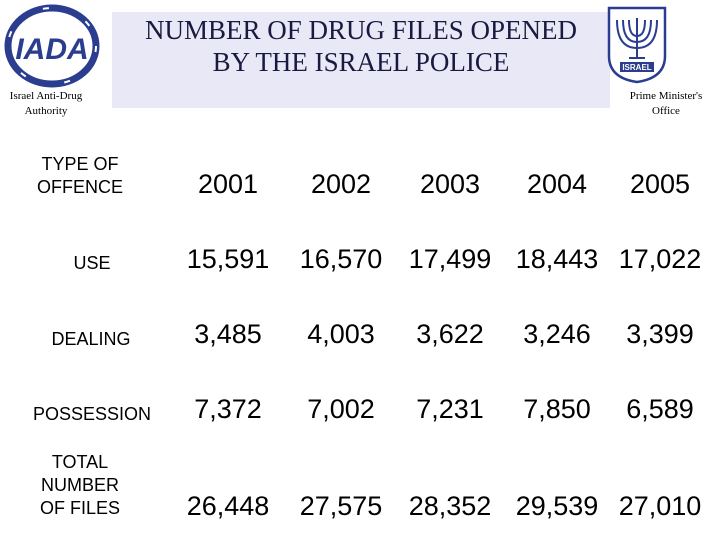  I want to click on iada-logo: IADA, so click(52, 46).